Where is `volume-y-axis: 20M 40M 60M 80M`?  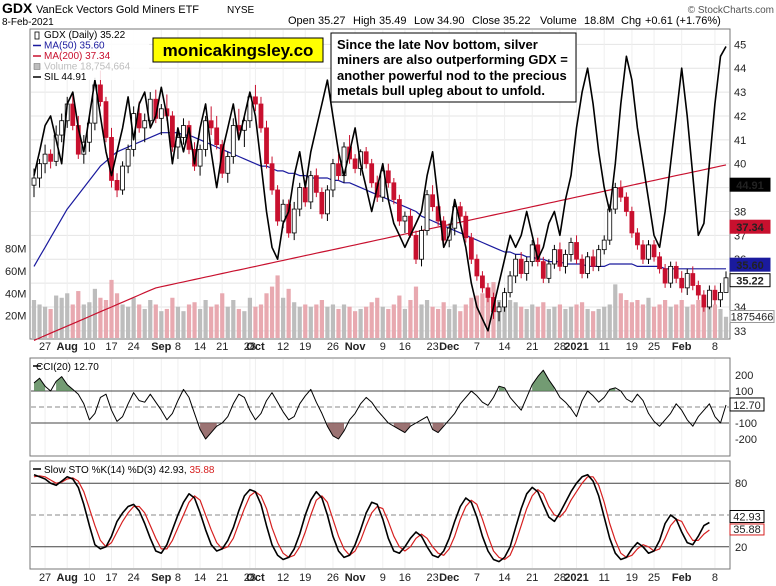 volume-y-axis: 20M 40M 60M 80M is located at coordinates (15, 283).